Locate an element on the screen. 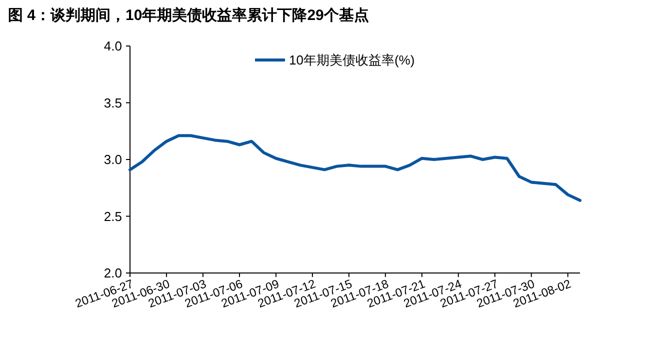 This screenshot has height=345, width=651. y-tick-label: 2.5 is located at coordinates (113, 216).